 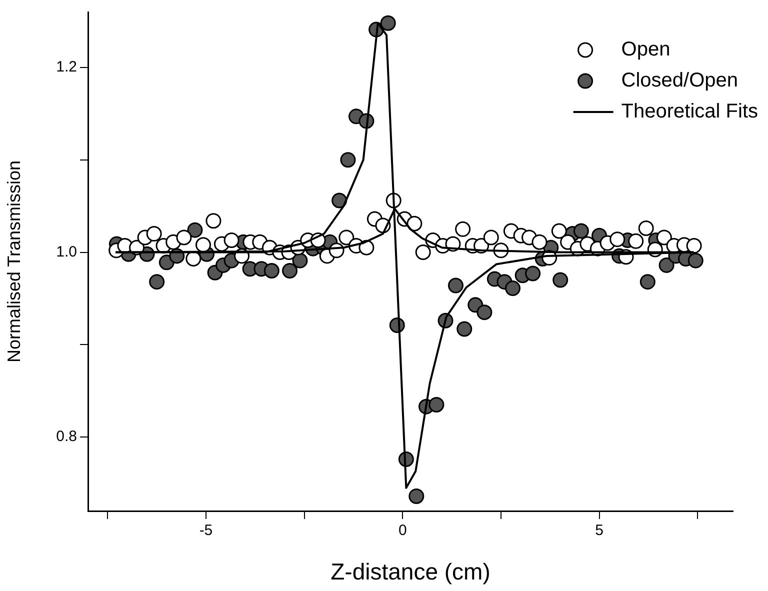 What do you see at coordinates (679, 81) in the screenshot?
I see `legend-label: Closed/Open` at bounding box center [679, 81].